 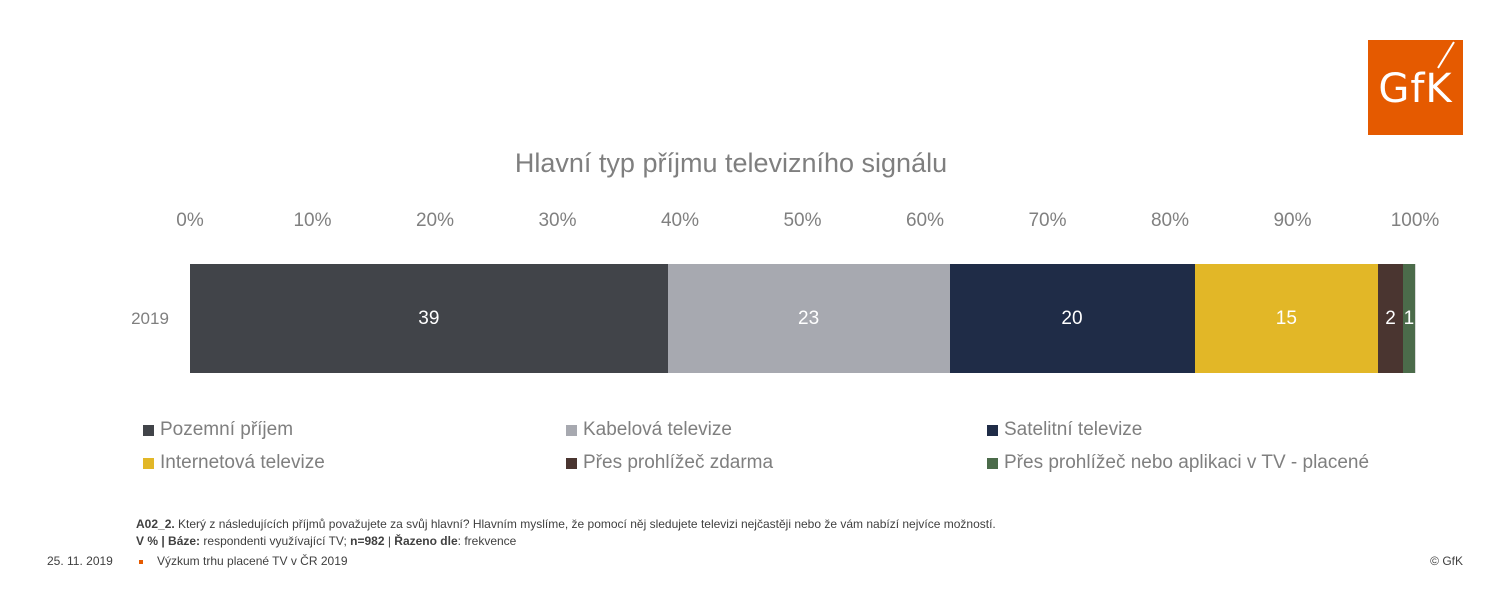 I want to click on data-label: 20, so click(x=1072, y=318).